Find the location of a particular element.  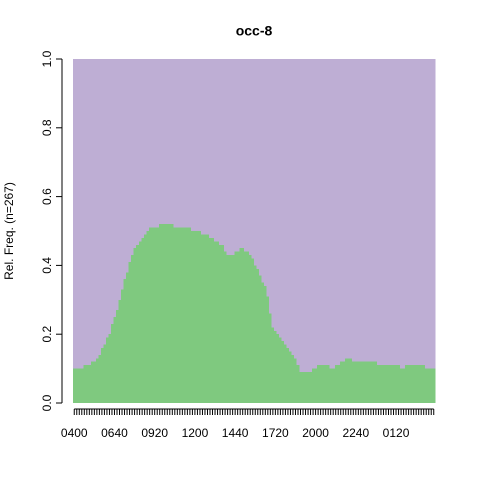

y-tick-label: 0.6 is located at coordinates (47, 196).